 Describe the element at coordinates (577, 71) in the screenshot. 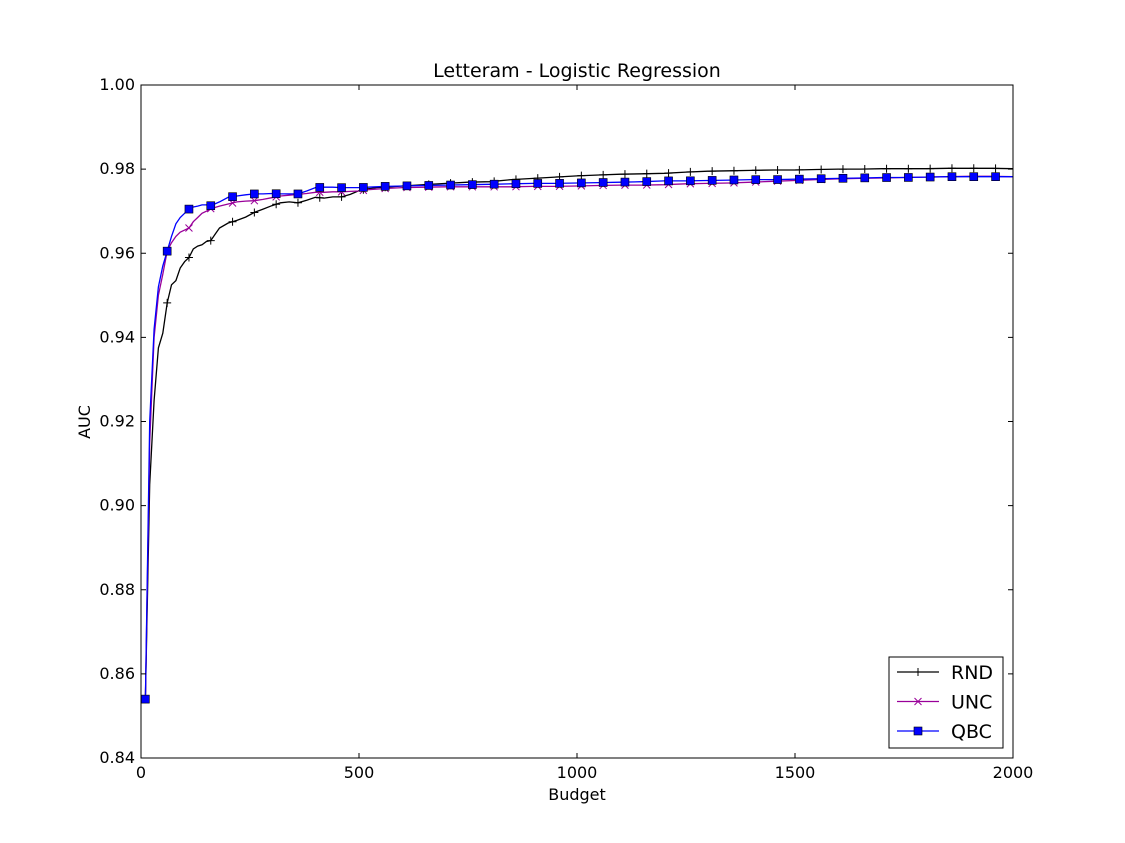

I see `chart-title: Letteram - Logistic Regression` at that location.